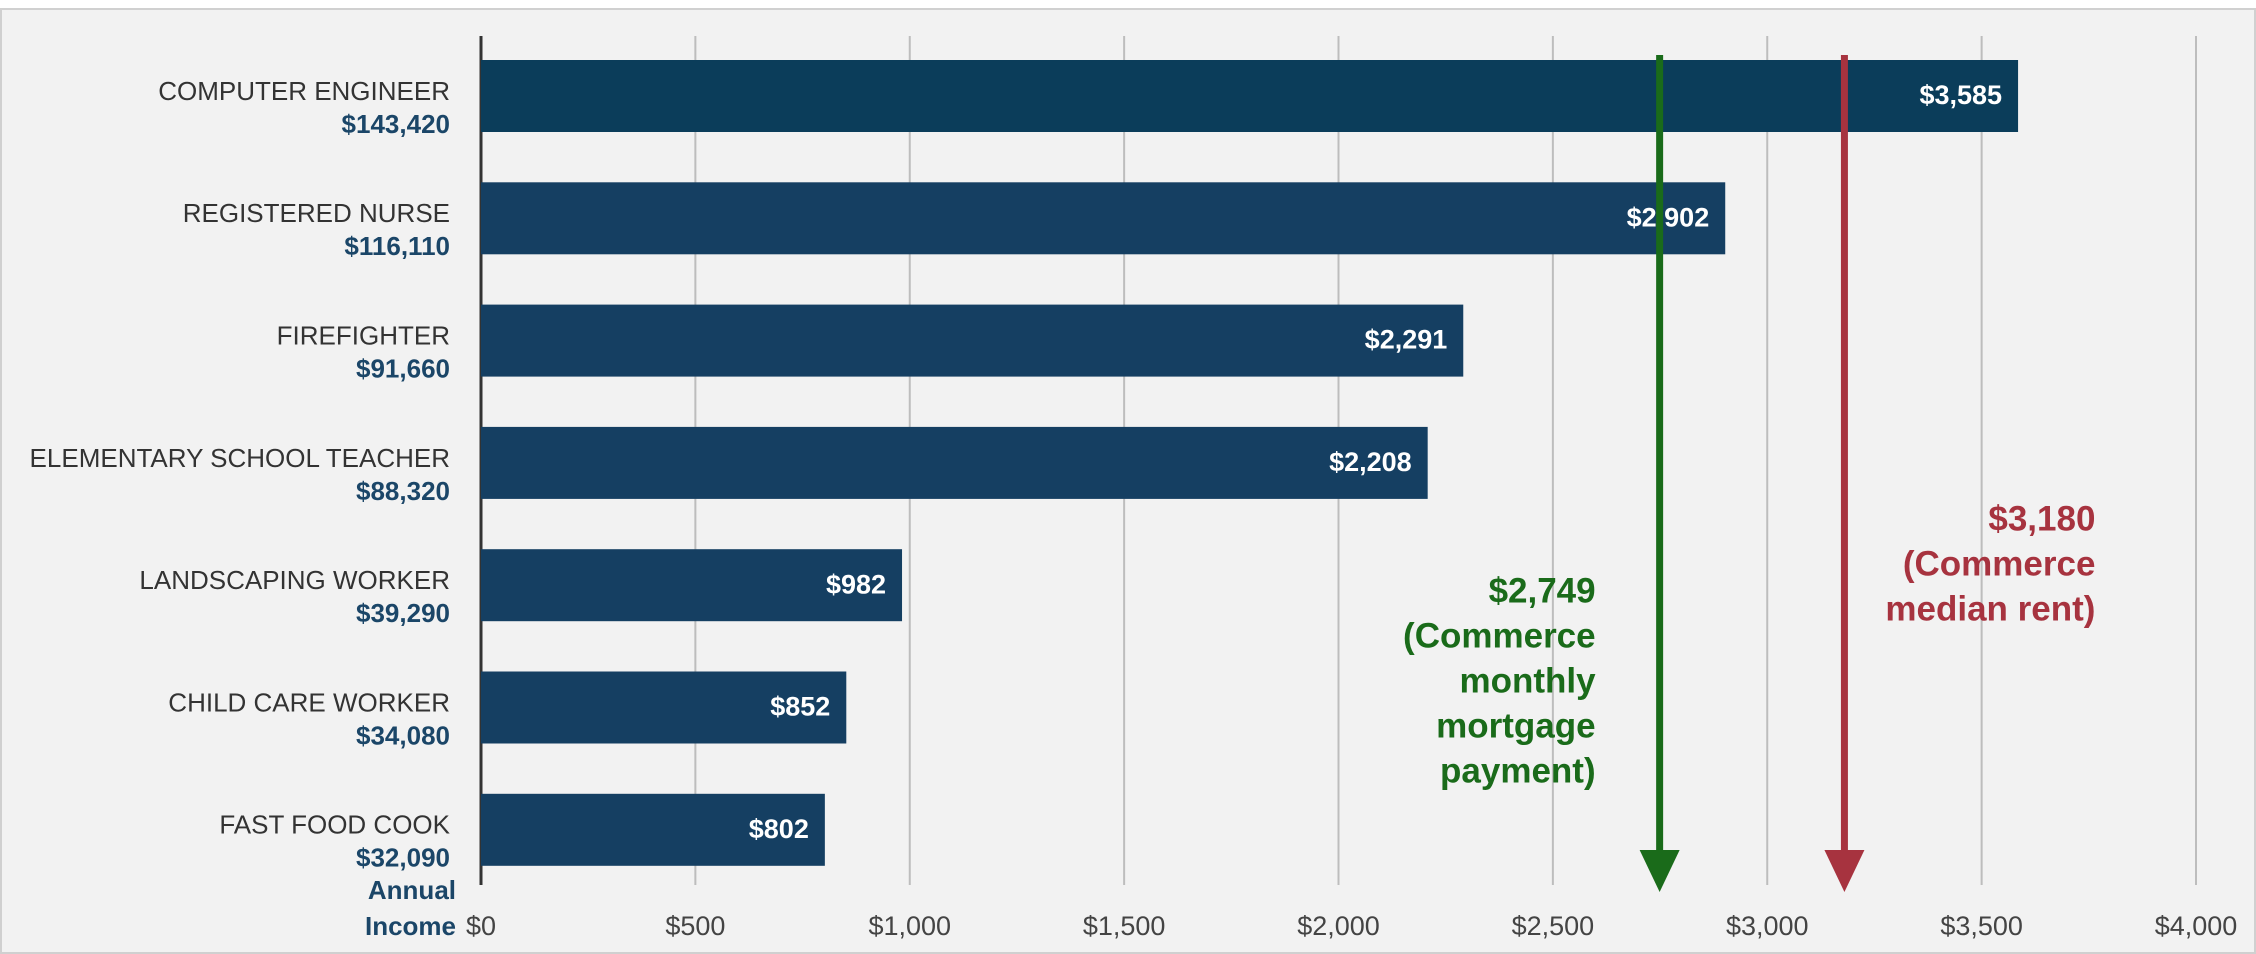 This screenshot has height=954, width=2256. I want to click on category-label: REGISTERED NURSE, so click(316, 213).